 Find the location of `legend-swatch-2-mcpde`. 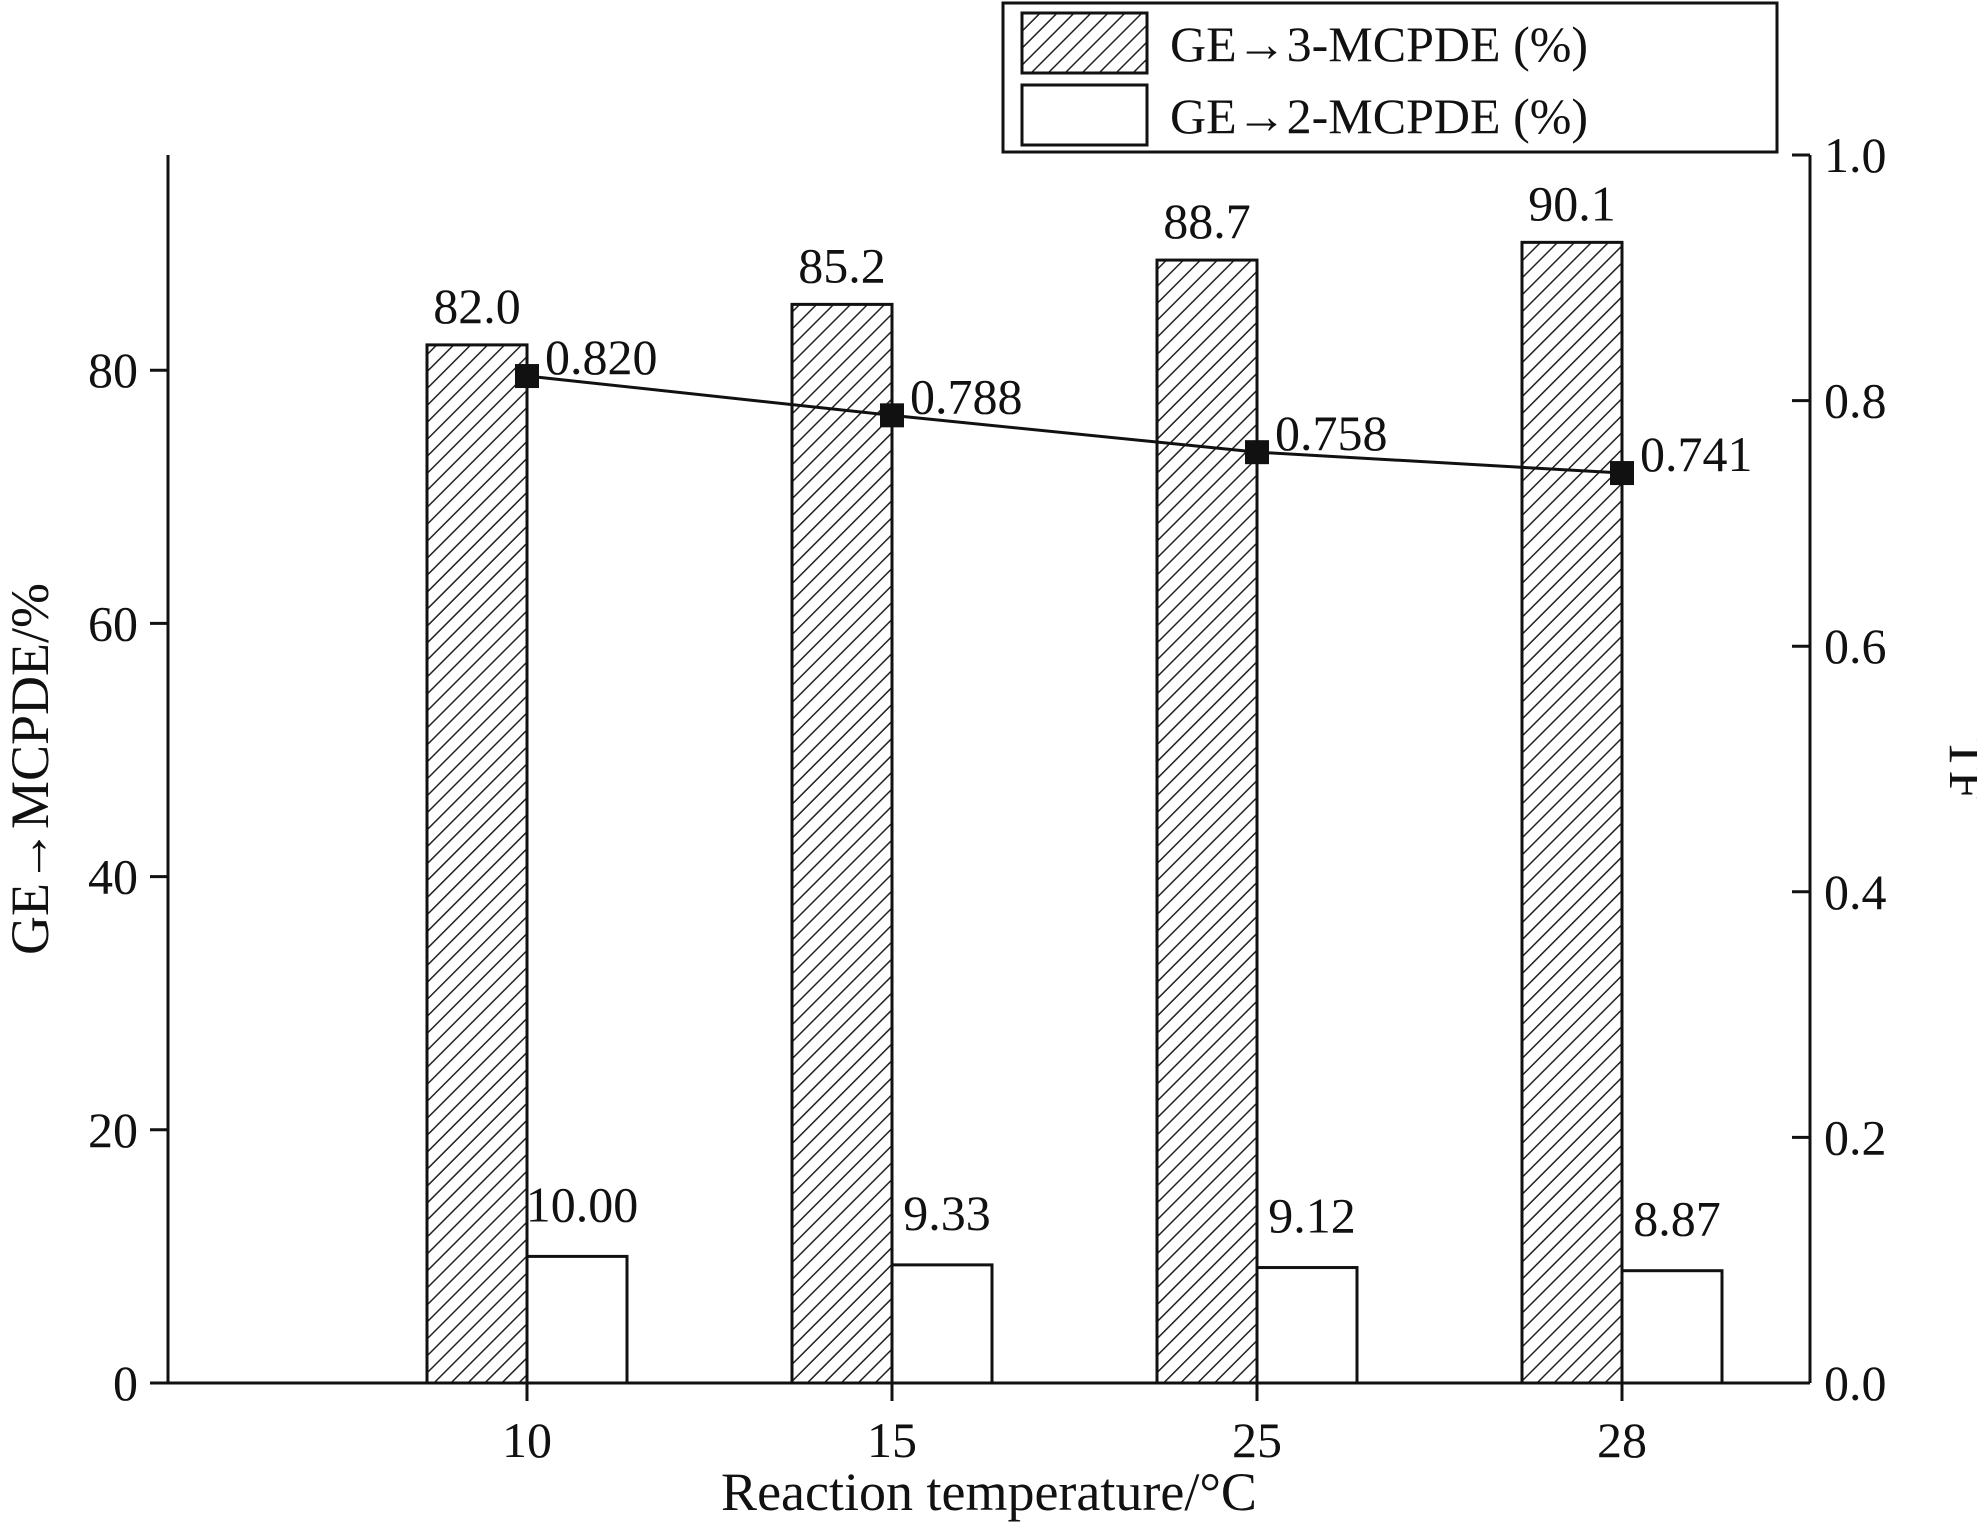

legend-swatch-2-mcpde is located at coordinates (1084, 115).